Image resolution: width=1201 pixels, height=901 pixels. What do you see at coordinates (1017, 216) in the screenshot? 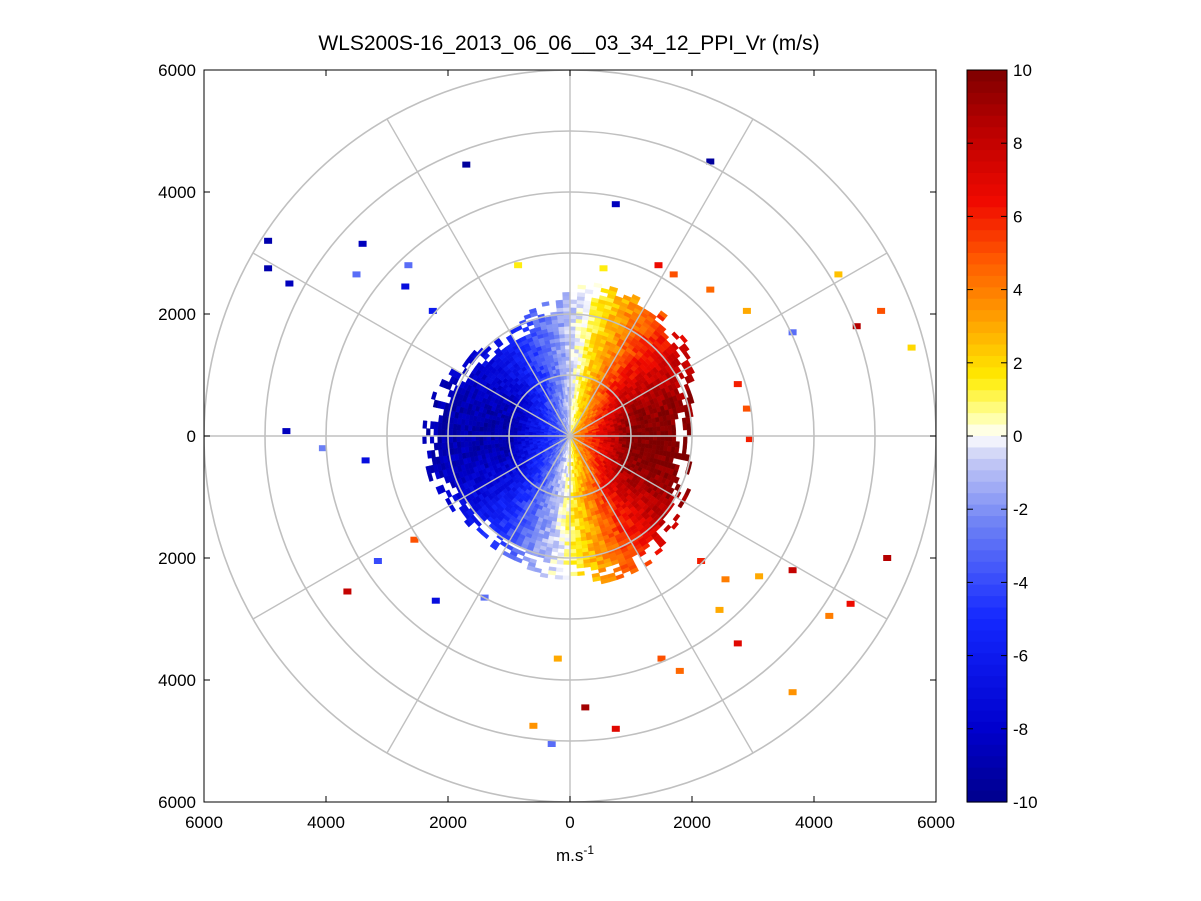
I see `colorbar-tick-label: 6` at bounding box center [1017, 216].